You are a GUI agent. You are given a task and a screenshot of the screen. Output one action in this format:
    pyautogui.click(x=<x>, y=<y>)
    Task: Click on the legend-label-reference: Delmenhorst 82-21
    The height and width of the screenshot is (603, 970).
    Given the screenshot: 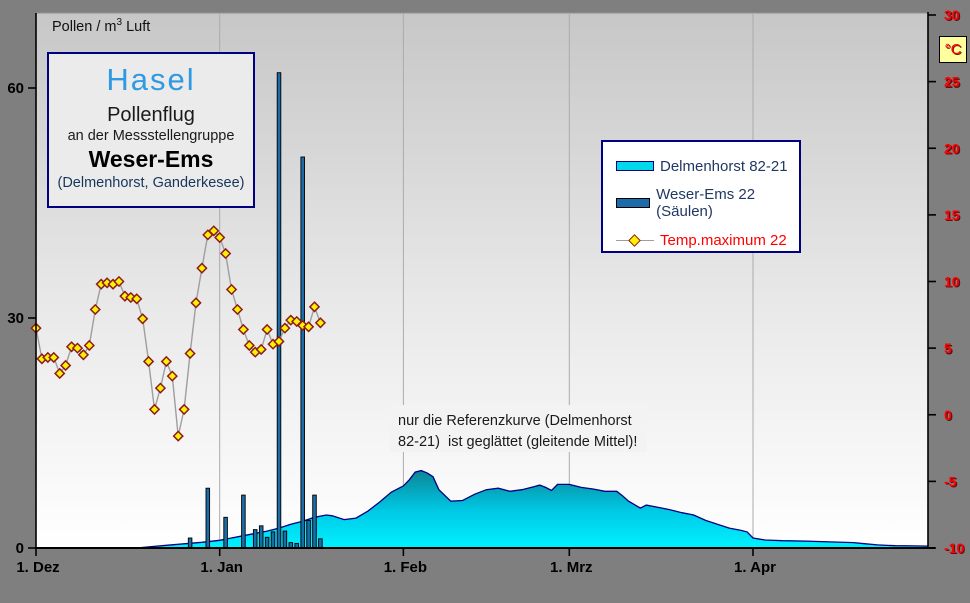 What is the action you would take?
    pyautogui.click(x=724, y=166)
    